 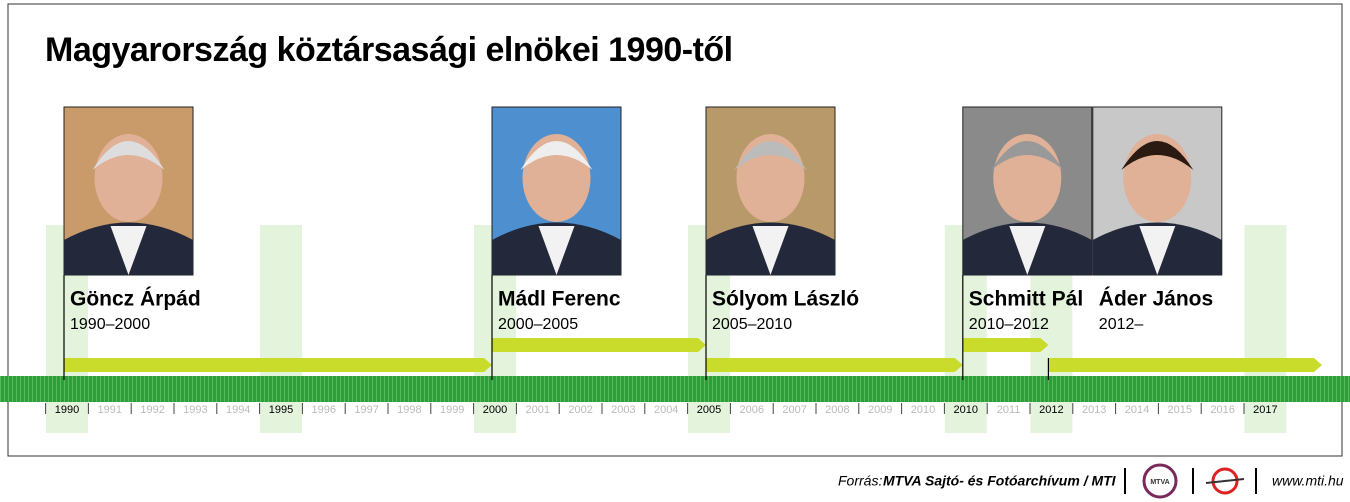 What do you see at coordinates (110, 324) in the screenshot?
I see `president-term: 1990–2000` at bounding box center [110, 324].